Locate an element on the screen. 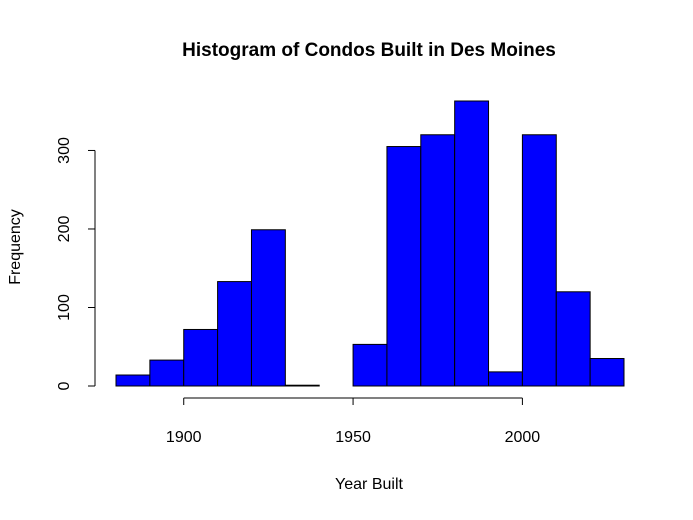  y-axis: 0 100 200 300 is located at coordinates (76, 263).